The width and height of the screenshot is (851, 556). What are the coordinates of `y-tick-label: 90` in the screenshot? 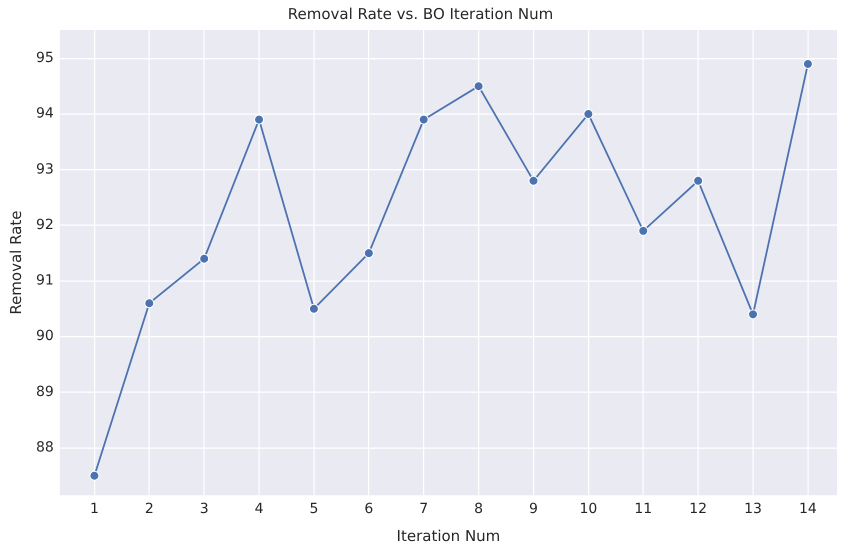 It's located at (45, 336).